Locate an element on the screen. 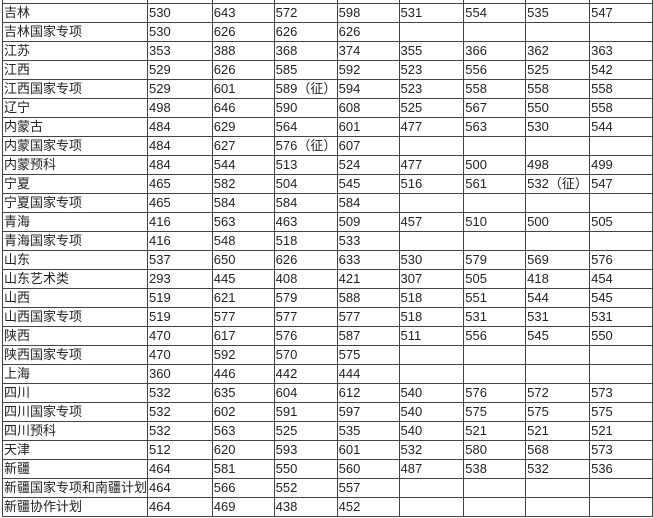 The image size is (653, 518). score-cell: 418 is located at coordinates (558, 279).